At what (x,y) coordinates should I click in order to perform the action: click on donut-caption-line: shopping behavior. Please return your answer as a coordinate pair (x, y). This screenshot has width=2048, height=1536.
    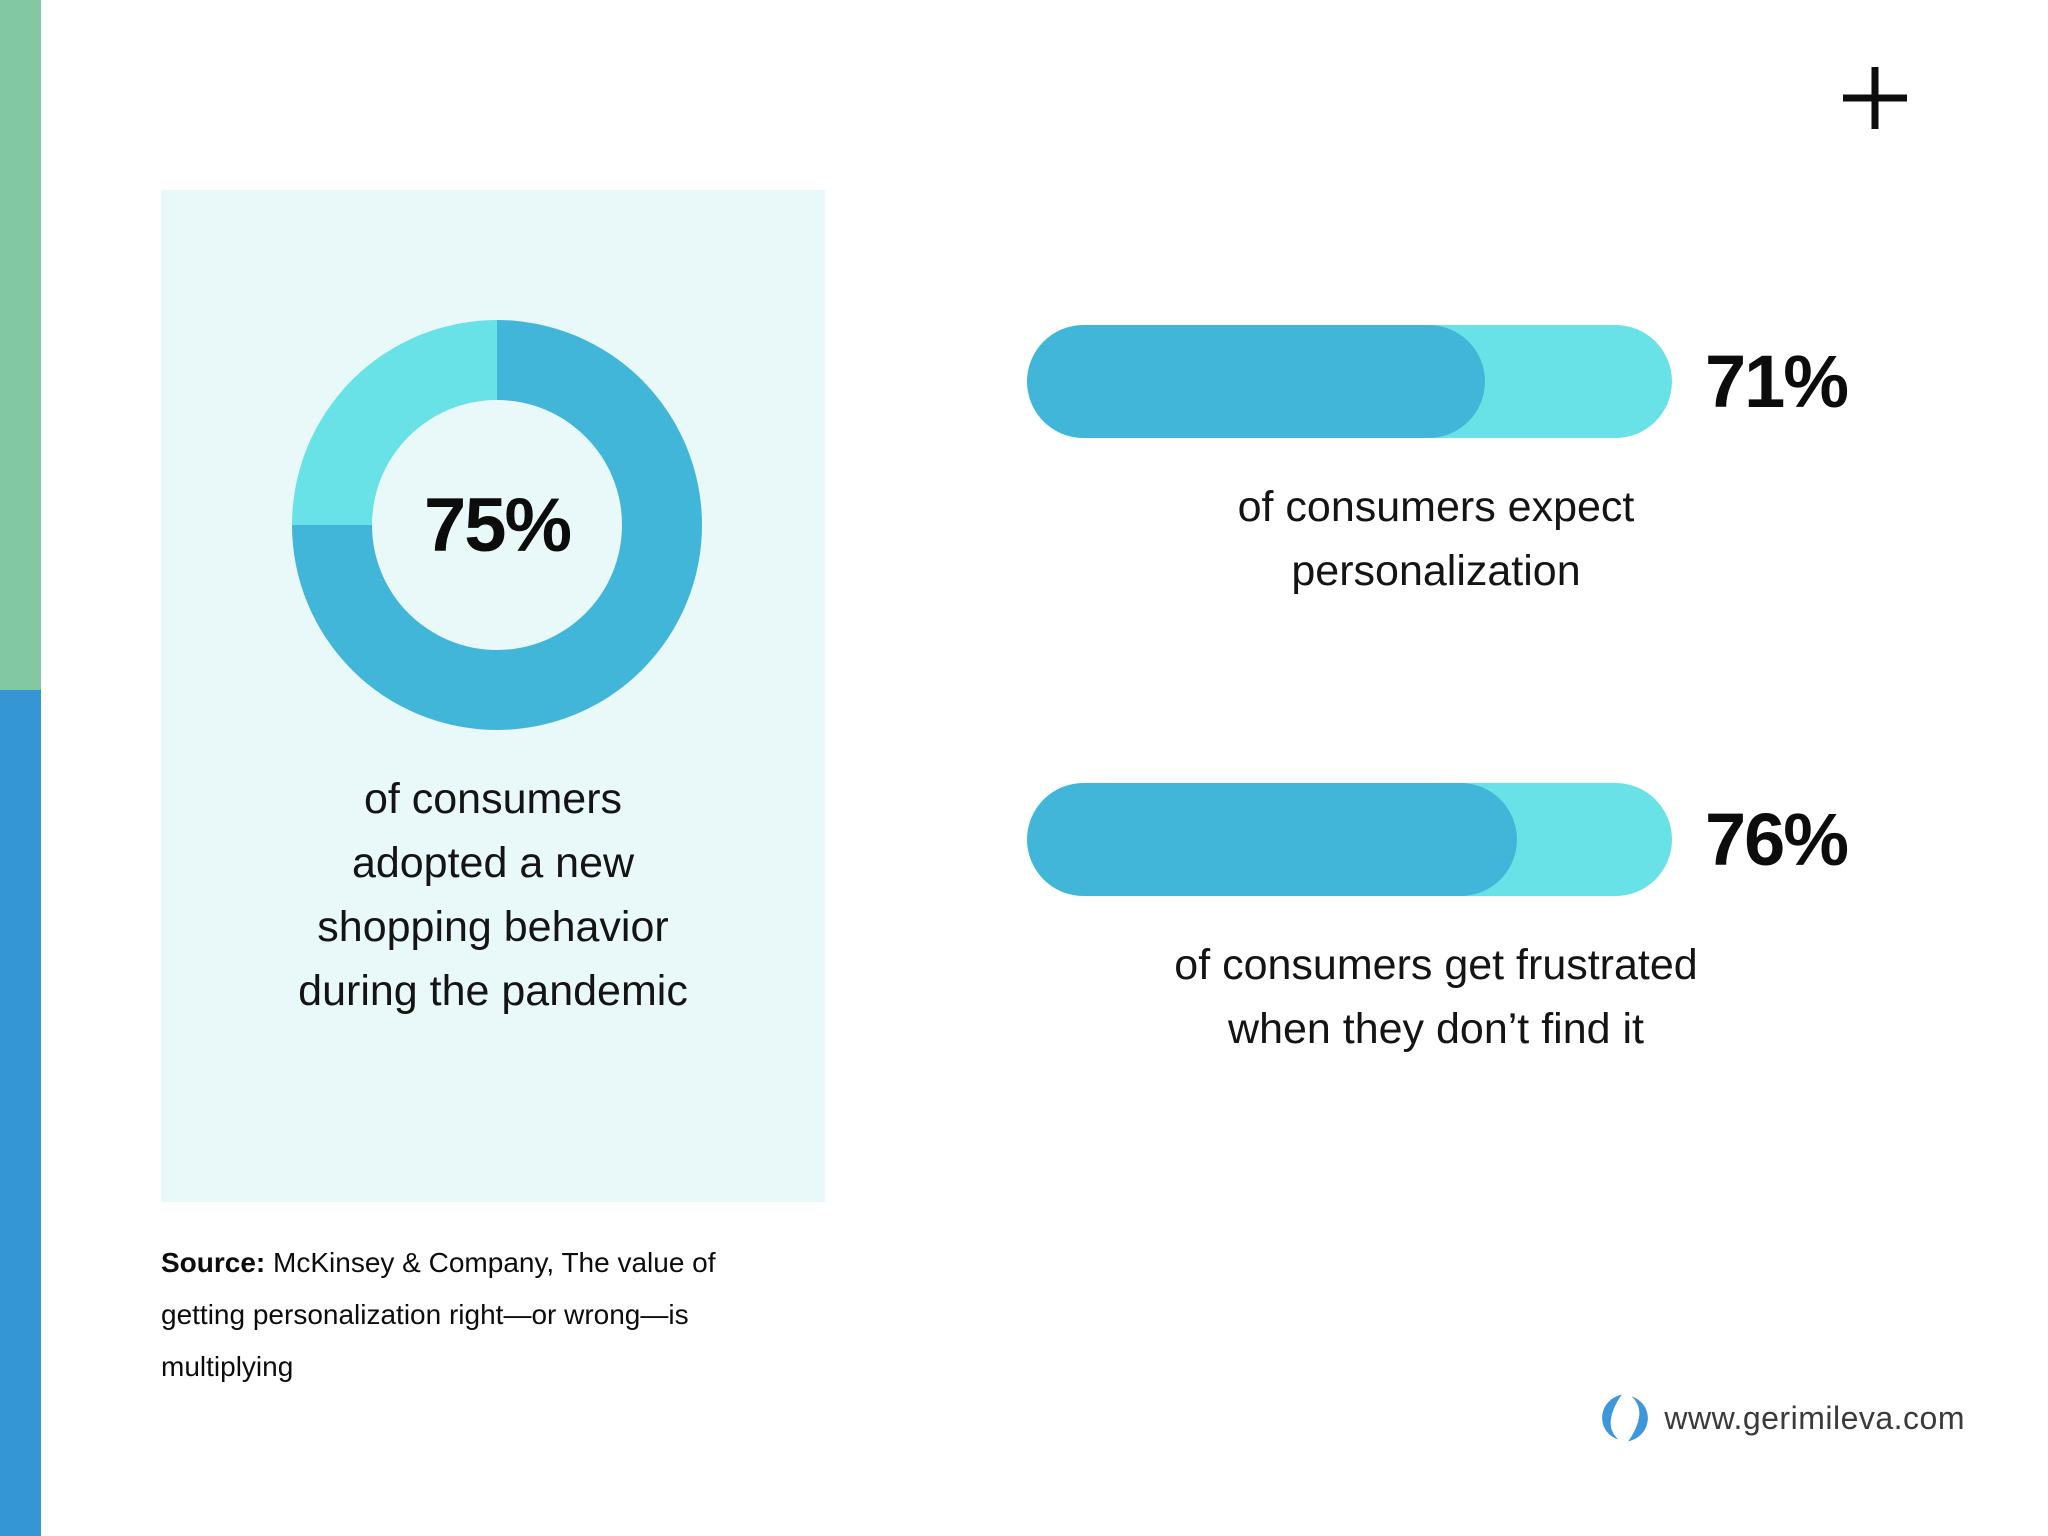
    Looking at the image, I should click on (493, 927).